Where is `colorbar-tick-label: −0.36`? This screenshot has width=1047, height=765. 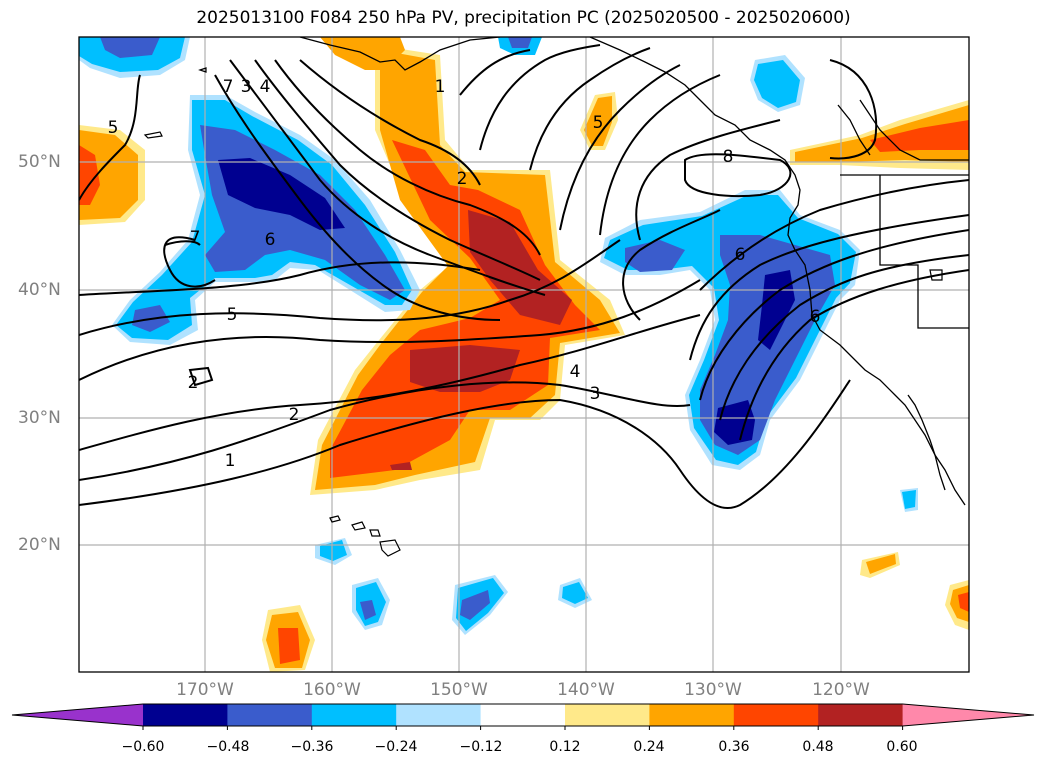
colorbar-tick-label: −0.36 is located at coordinates (312, 747).